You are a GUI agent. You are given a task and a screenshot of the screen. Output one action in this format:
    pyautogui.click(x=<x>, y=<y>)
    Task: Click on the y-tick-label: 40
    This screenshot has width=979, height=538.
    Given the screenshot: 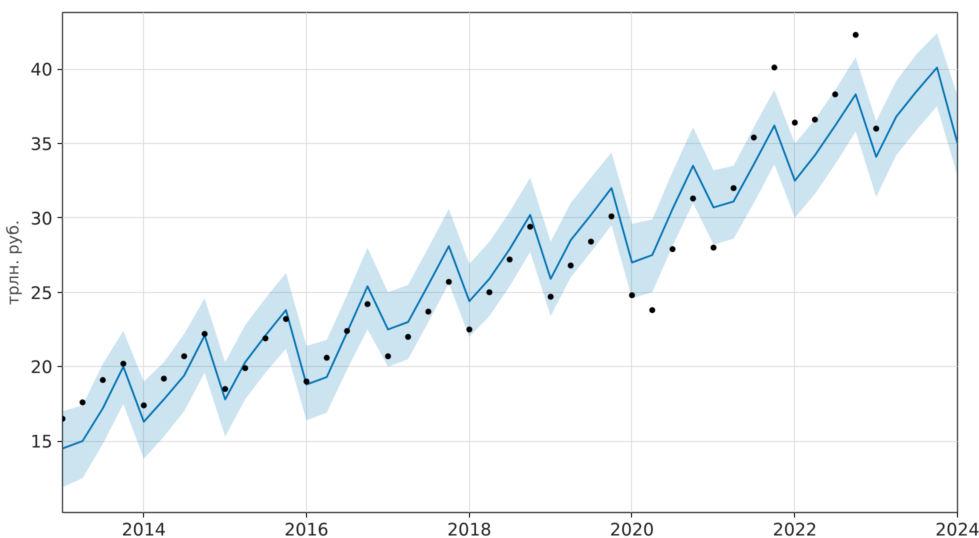 What is the action you would take?
    pyautogui.click(x=41, y=70)
    